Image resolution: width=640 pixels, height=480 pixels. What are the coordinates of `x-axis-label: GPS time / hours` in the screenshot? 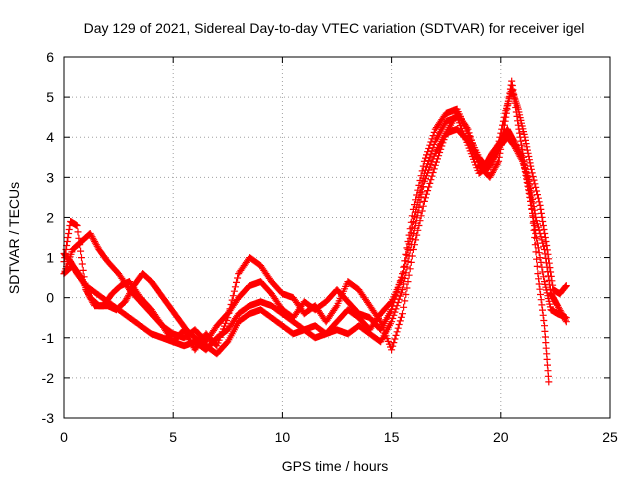 It's located at (335, 466).